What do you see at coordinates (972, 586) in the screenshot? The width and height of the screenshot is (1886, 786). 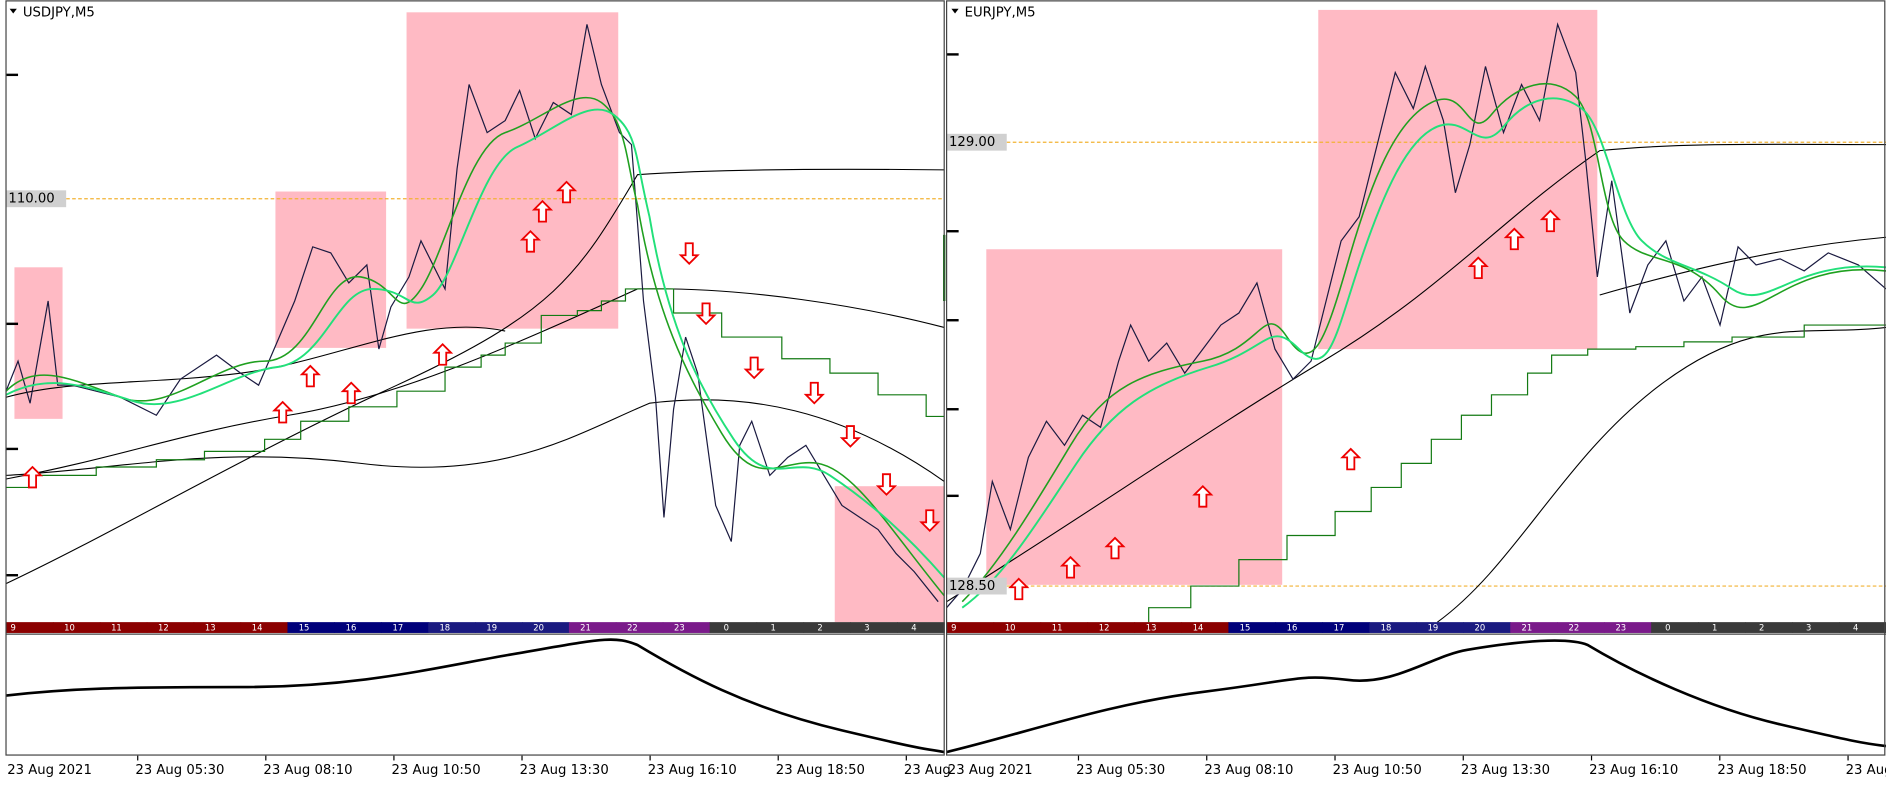 I see `price-label: 128.50` at bounding box center [972, 586].